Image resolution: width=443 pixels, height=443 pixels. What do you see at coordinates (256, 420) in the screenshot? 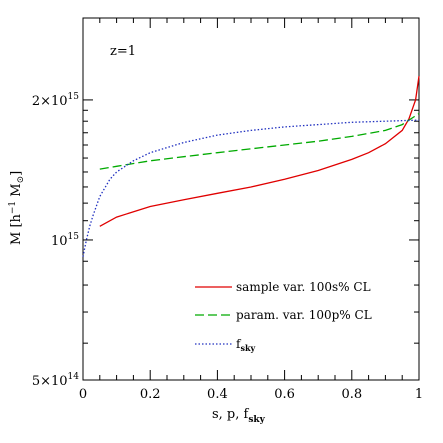
I see `x-axis-label-sub: sky` at bounding box center [256, 420].